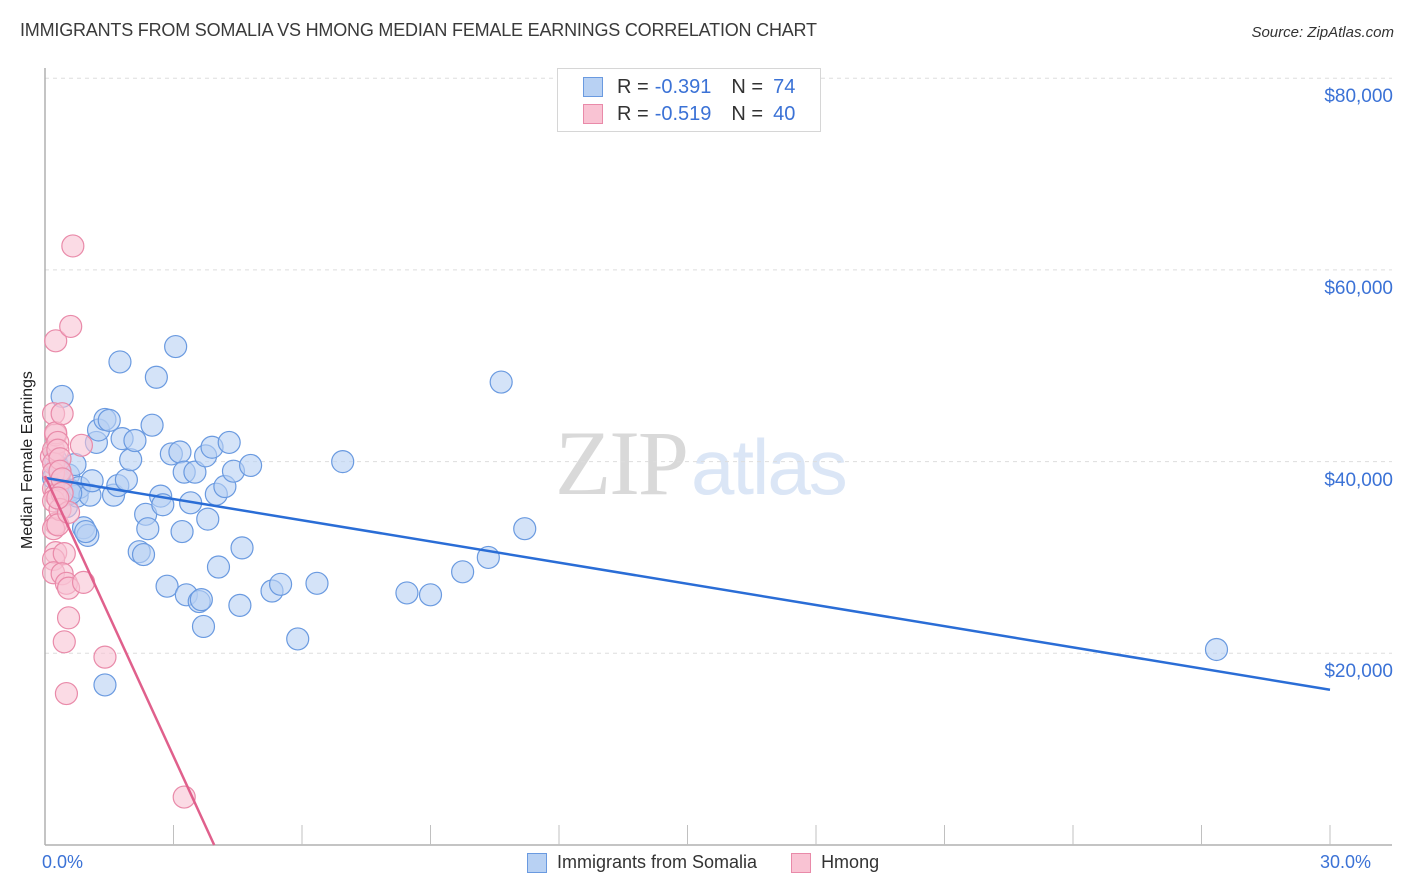 This screenshot has width=1406, height=892. I want to click on legend-row-hmong: R = -0.519 N = 40, so click(689, 114).